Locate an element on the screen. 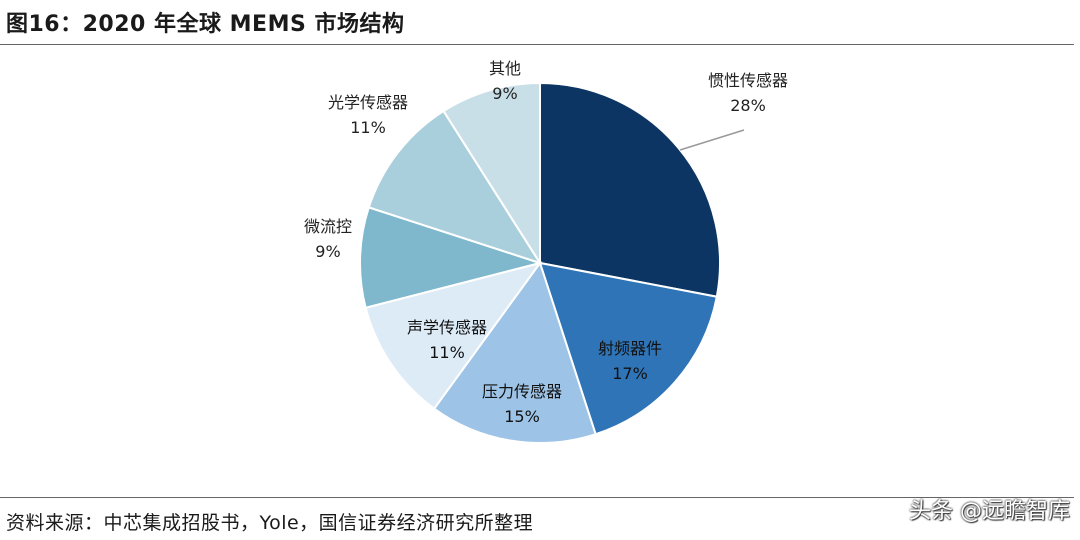 Image resolution: width=1080 pixels, height=540 pixels. slice-label-1: 惯性传感器 is located at coordinates (748, 80).